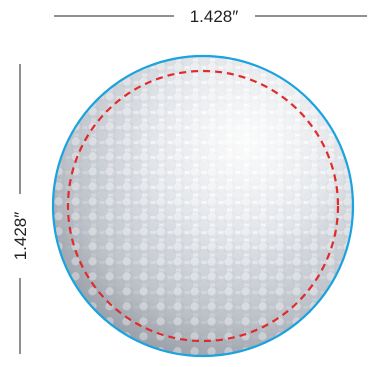 This screenshot has width=369, height=367. What do you see at coordinates (214, 16) in the screenshot?
I see `width-dimension-label: 1.428″` at bounding box center [214, 16].